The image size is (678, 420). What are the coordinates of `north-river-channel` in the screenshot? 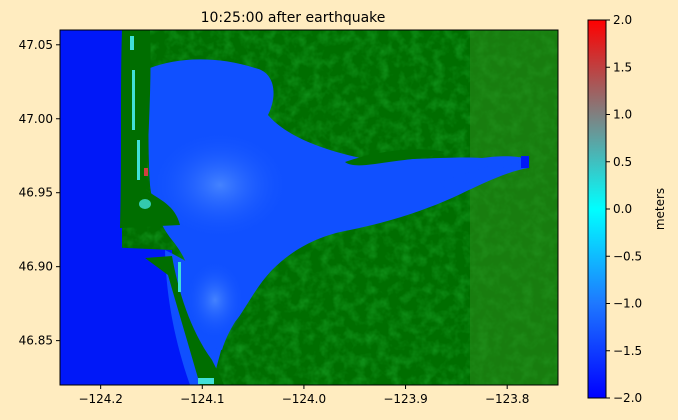 It's located at (480, 172).